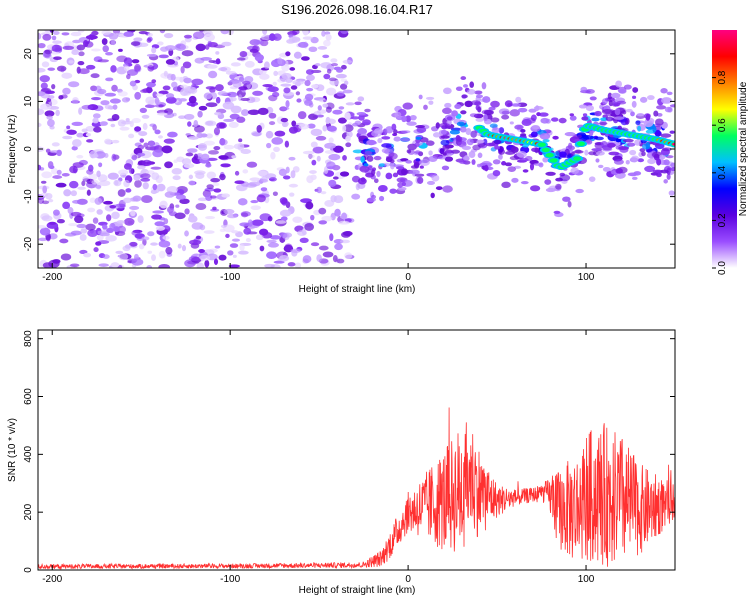 The width and height of the screenshot is (750, 600). Describe the element at coordinates (52, 579) in the screenshot. I see `snr-x-tick-label: -200` at that location.